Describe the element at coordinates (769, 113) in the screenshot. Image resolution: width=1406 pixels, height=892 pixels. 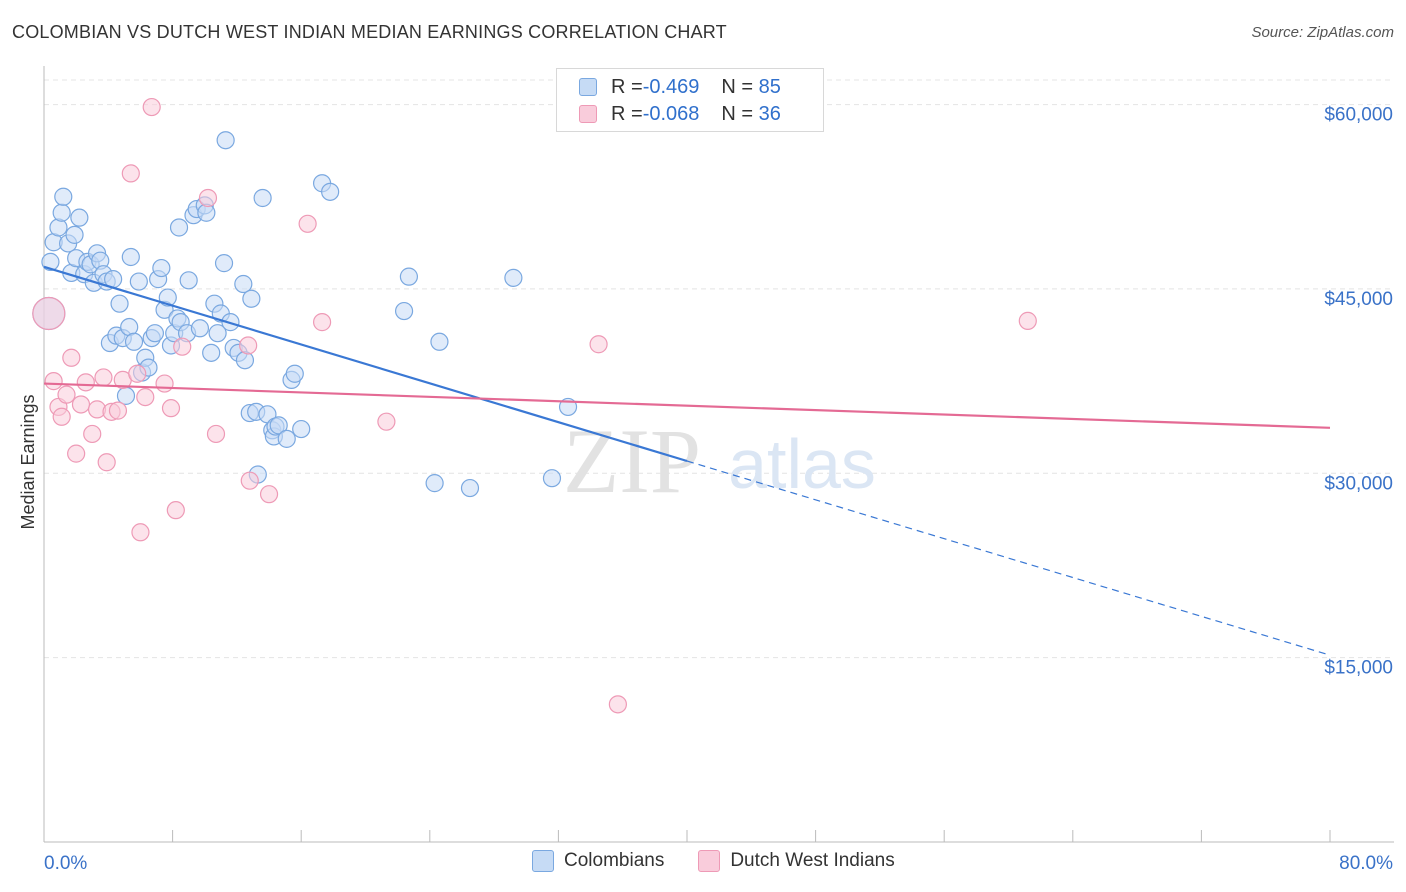
I see `legend-n-value: 36` at that location.